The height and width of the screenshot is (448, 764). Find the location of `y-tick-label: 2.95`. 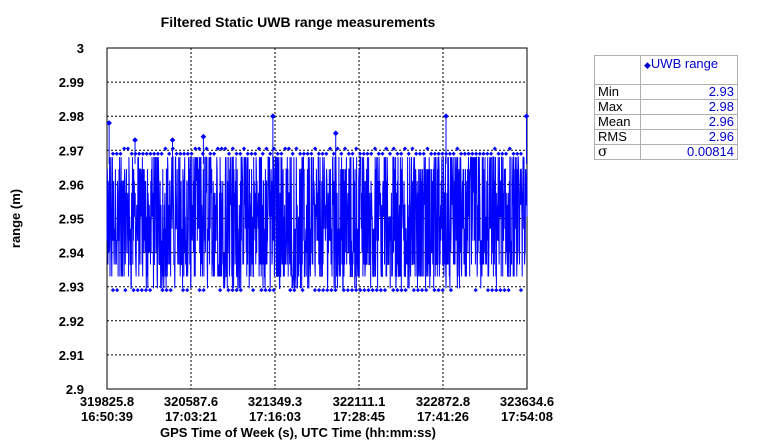

y-tick-label: 2.95 is located at coordinates (71, 219).